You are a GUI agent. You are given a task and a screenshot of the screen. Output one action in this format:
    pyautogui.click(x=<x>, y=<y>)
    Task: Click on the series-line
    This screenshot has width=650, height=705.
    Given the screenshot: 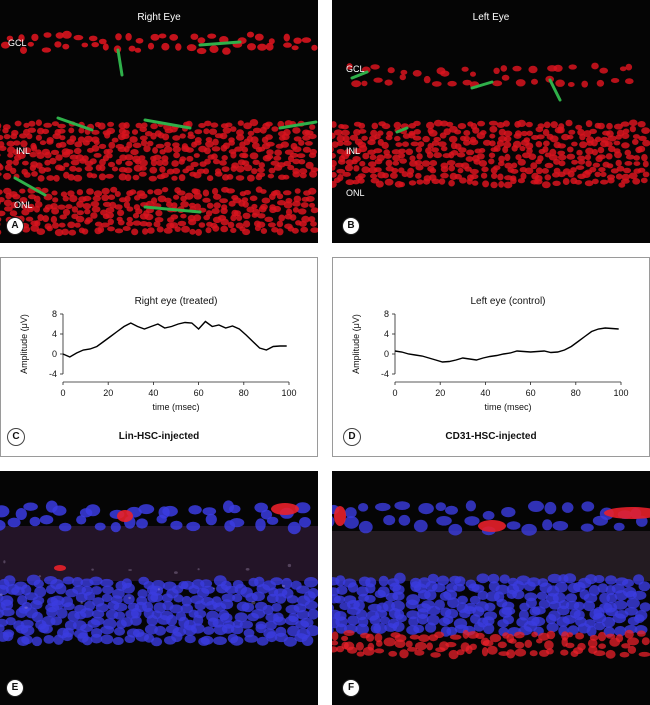 What is the action you would take?
    pyautogui.click(x=506, y=345)
    